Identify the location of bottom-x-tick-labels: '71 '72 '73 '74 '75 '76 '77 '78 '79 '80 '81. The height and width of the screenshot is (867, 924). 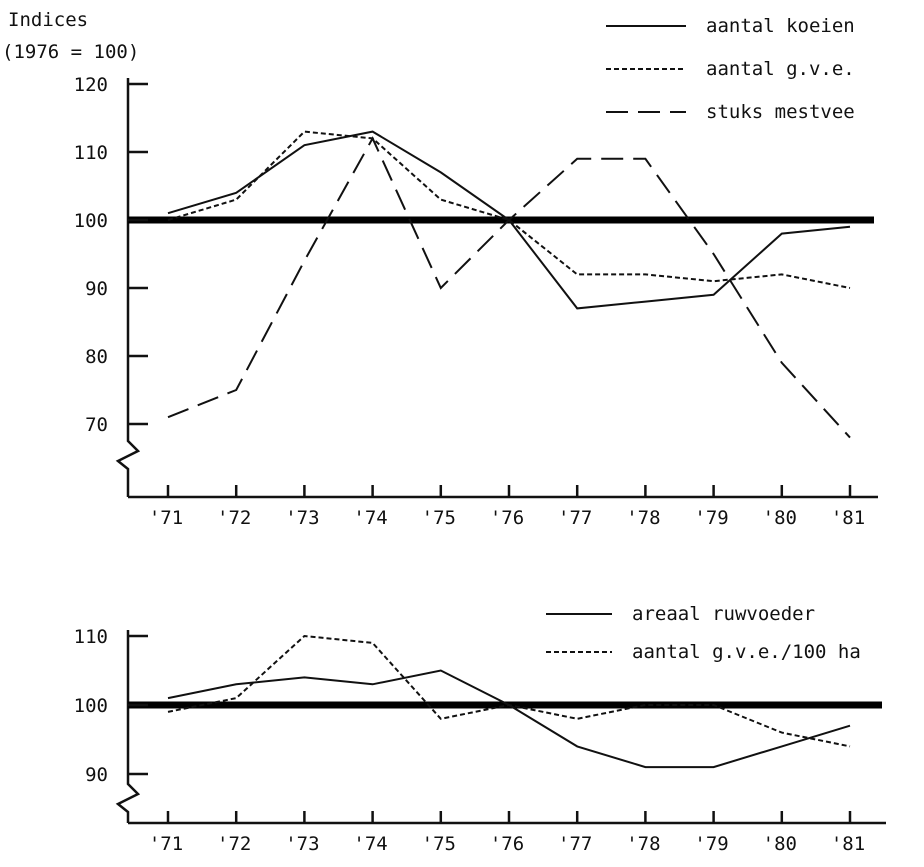
(507, 844).